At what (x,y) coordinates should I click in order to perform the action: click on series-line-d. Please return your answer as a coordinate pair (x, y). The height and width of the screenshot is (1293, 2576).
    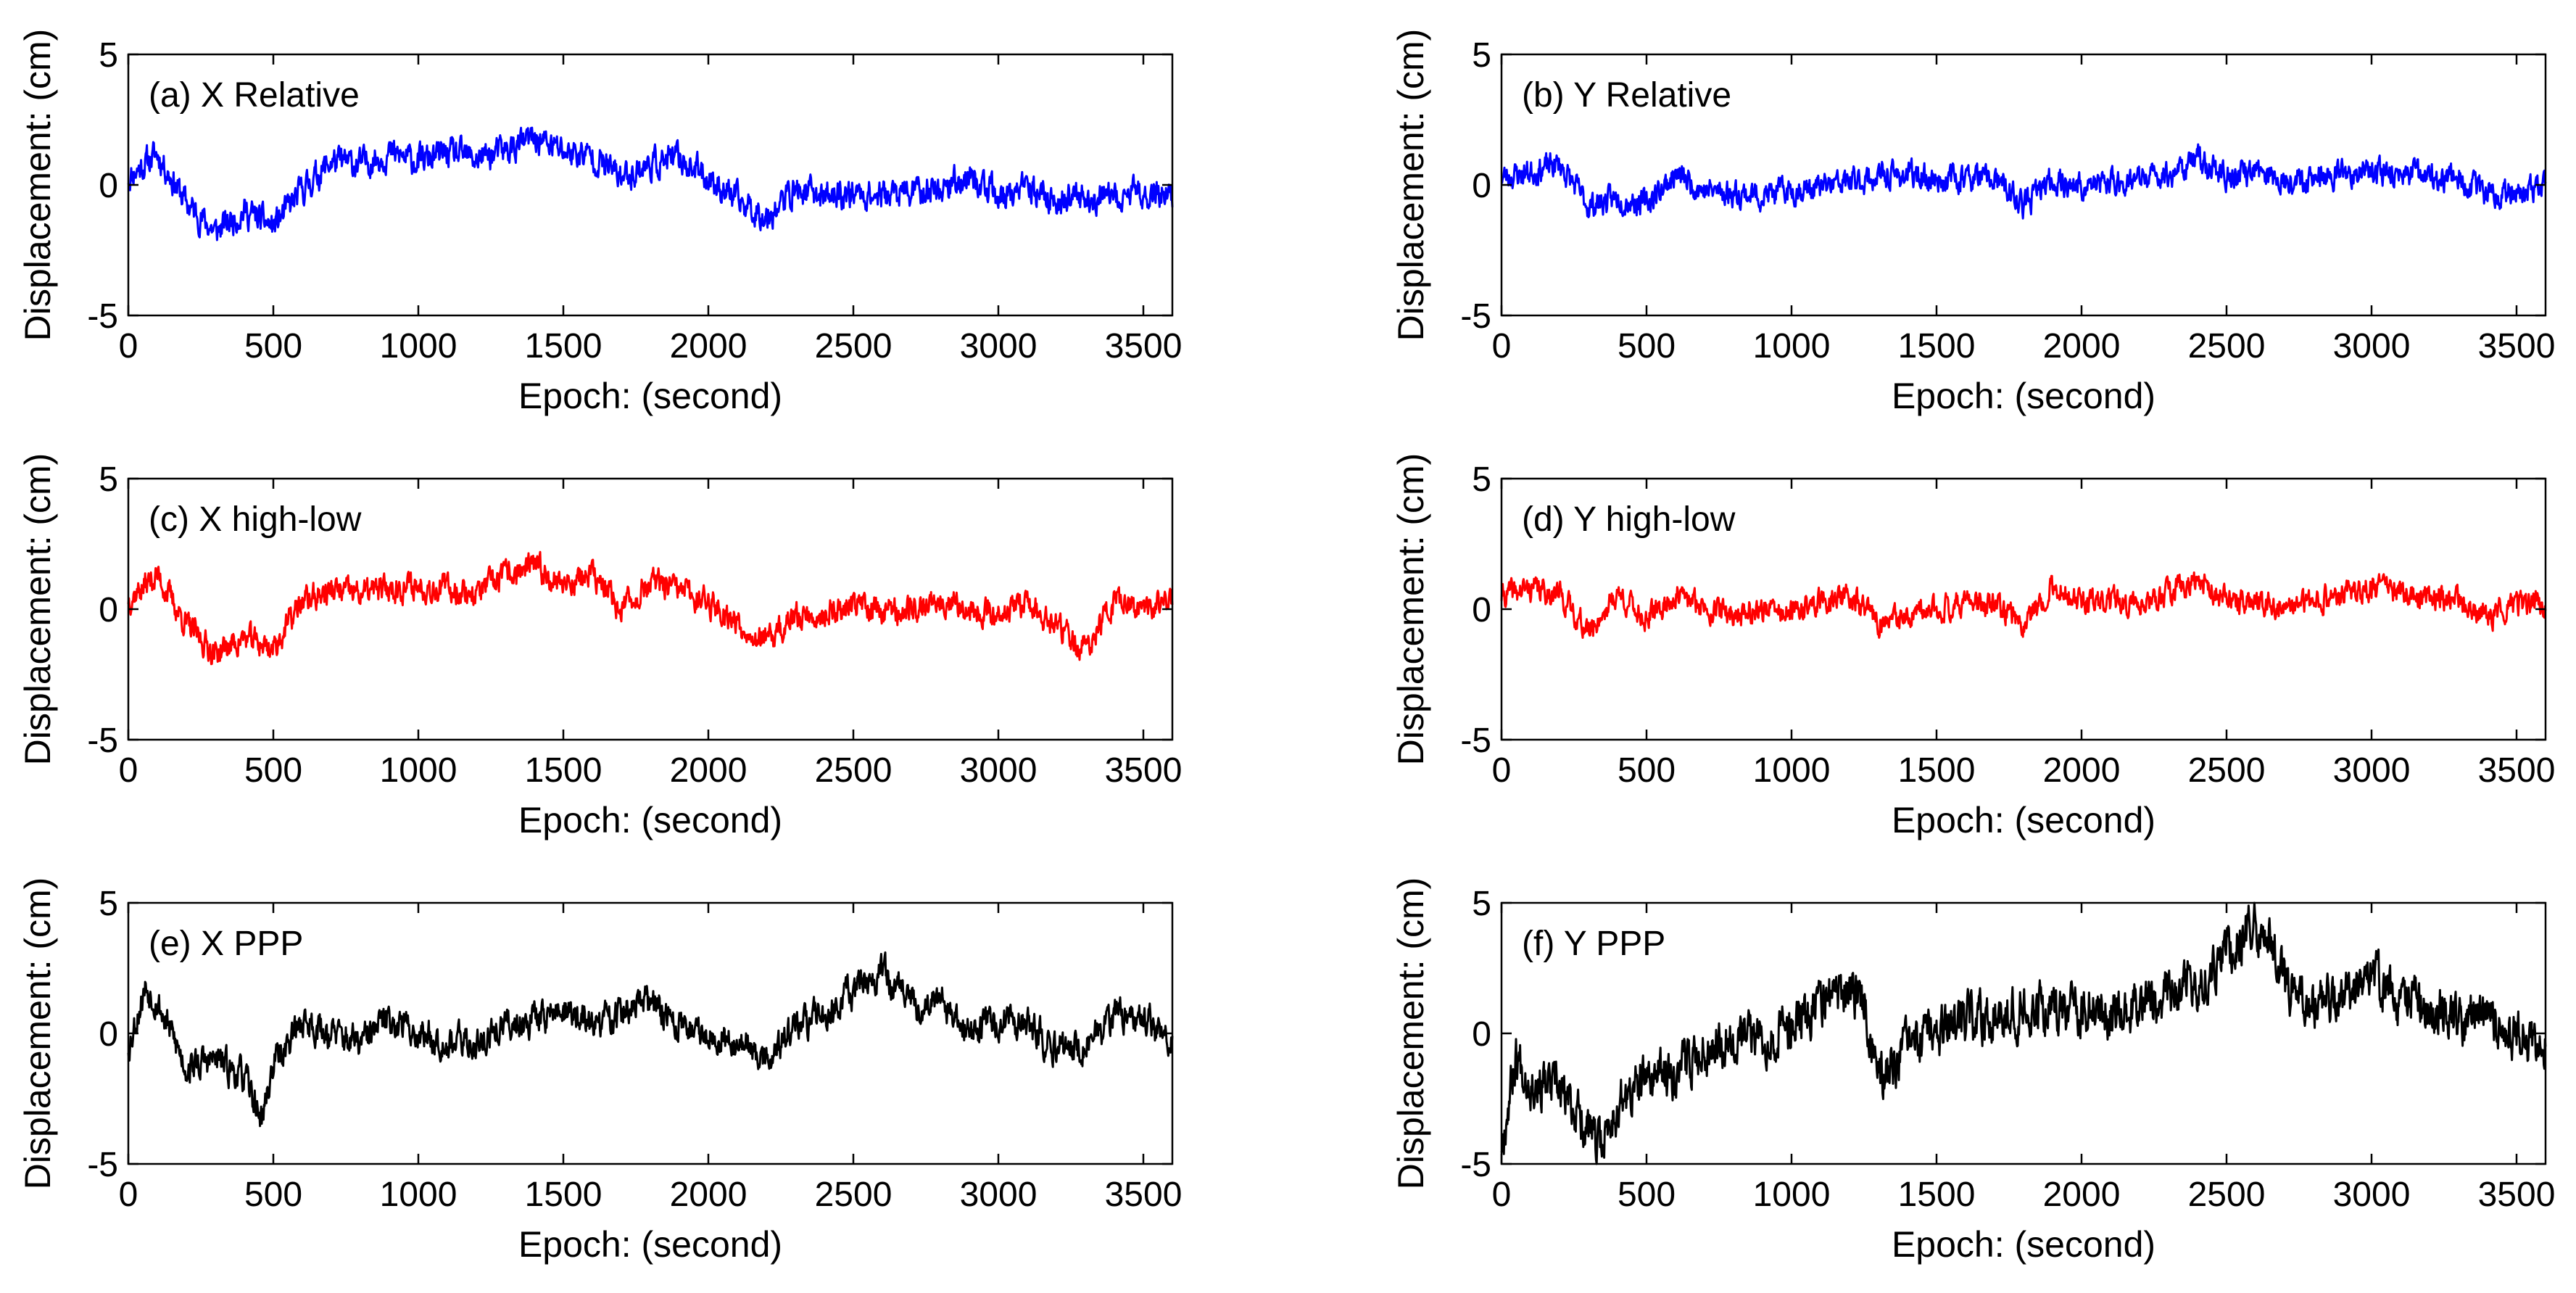
    Looking at the image, I should click on (2023, 605).